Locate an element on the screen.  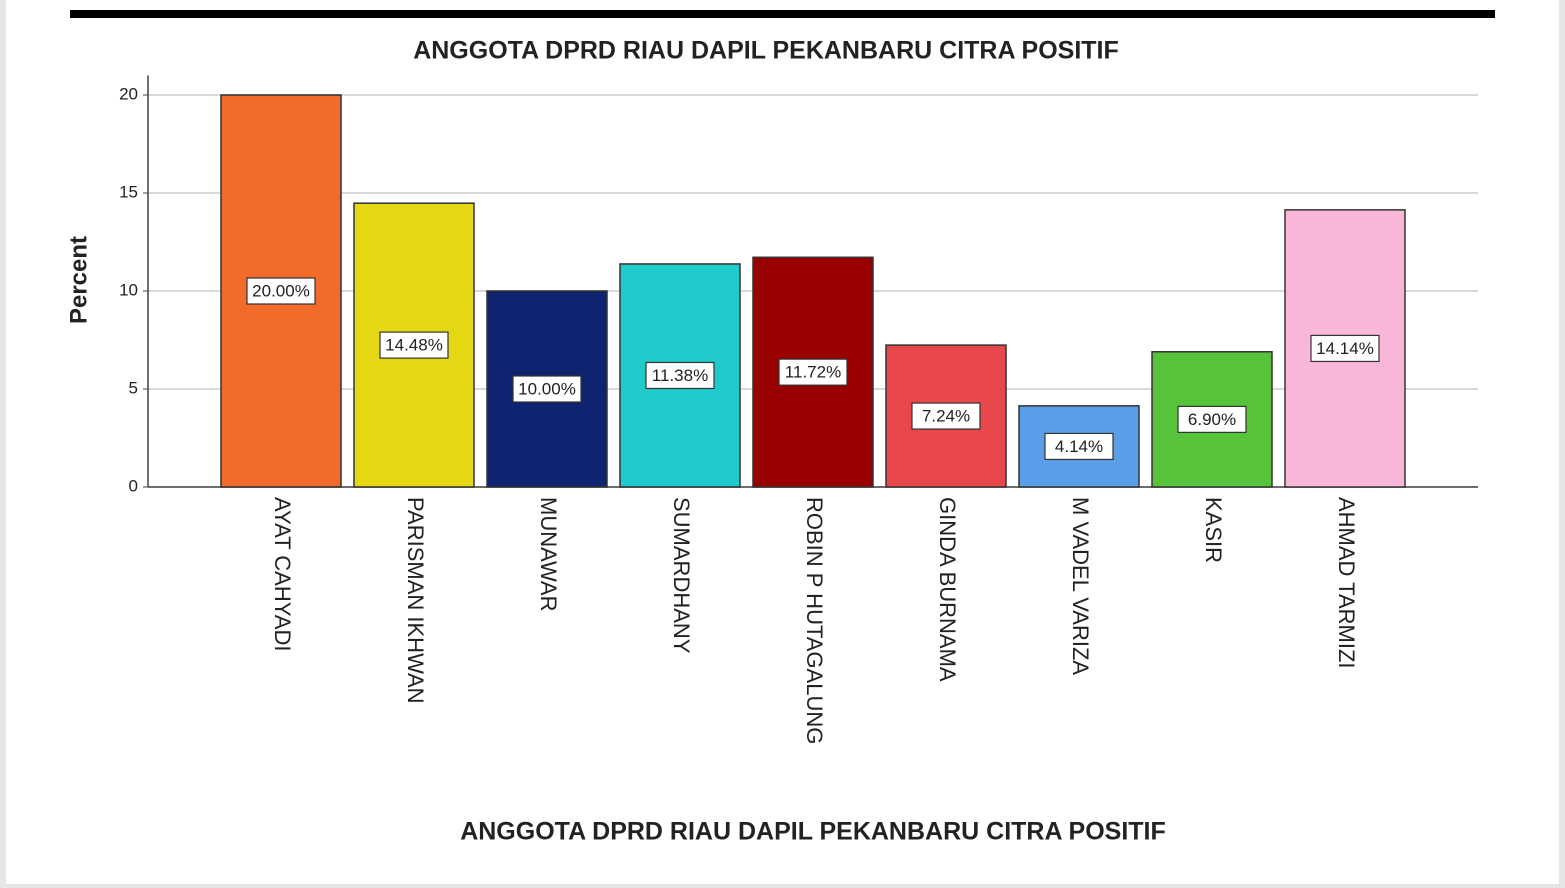
value-label: 11.72% is located at coordinates (813, 372).